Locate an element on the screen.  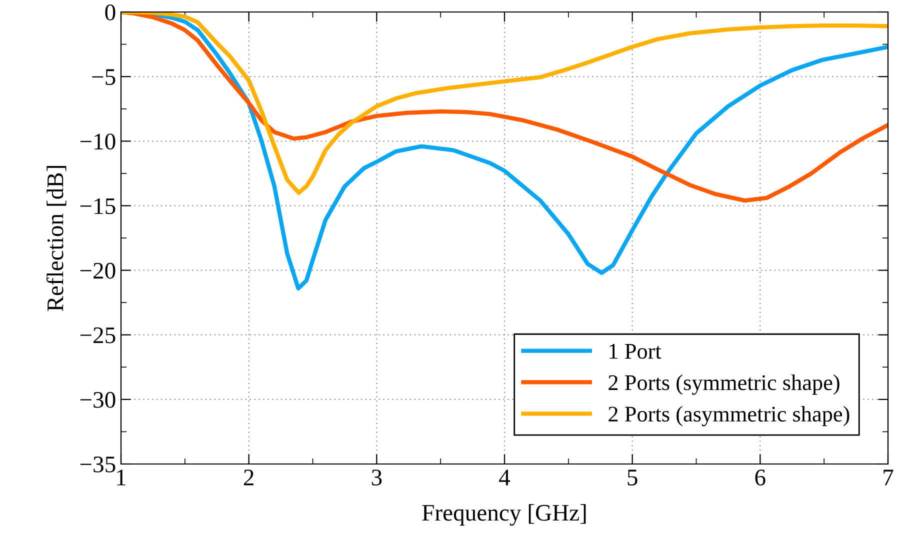
y-tick-label: 0 is located at coordinates (110, 12).